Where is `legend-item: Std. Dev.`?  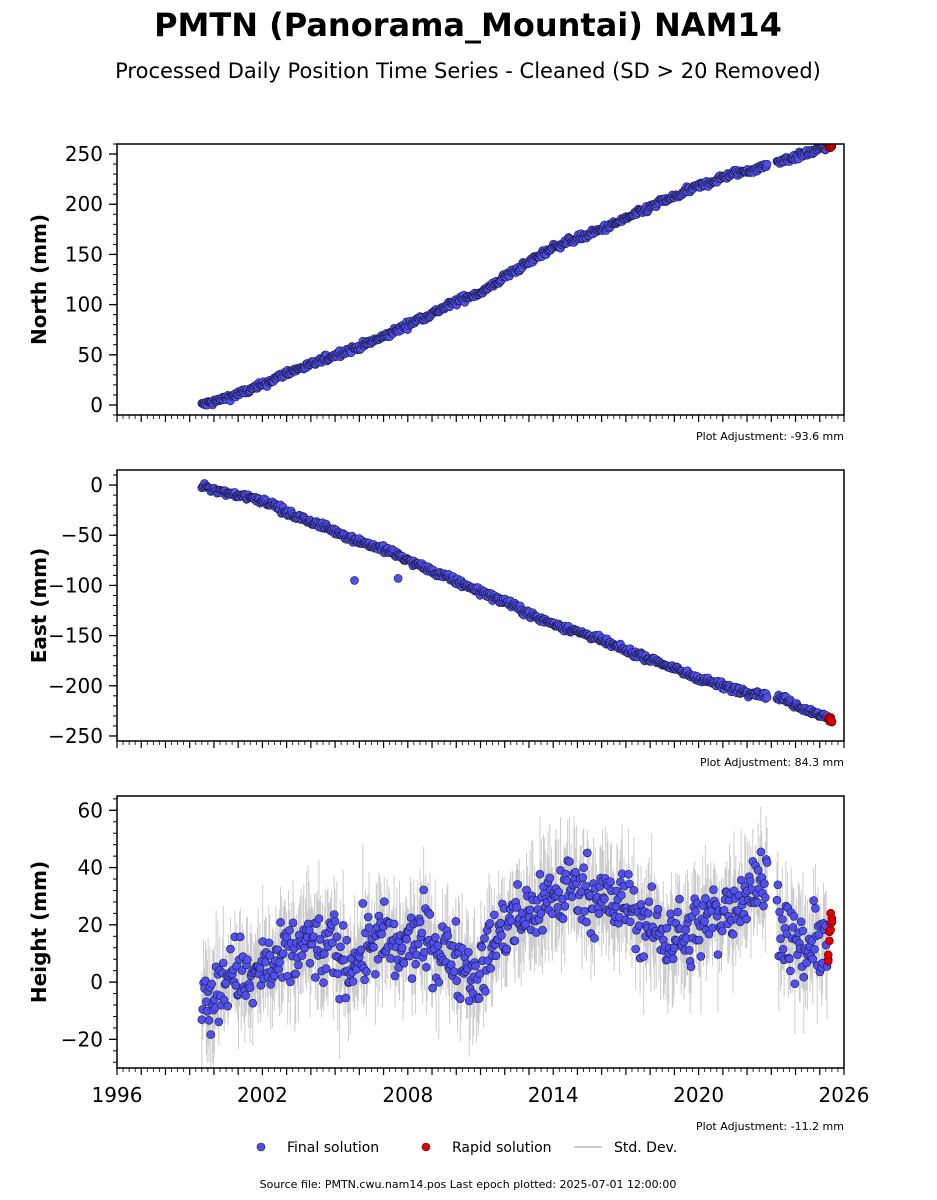 legend-item: Std. Dev. is located at coordinates (625, 1148).